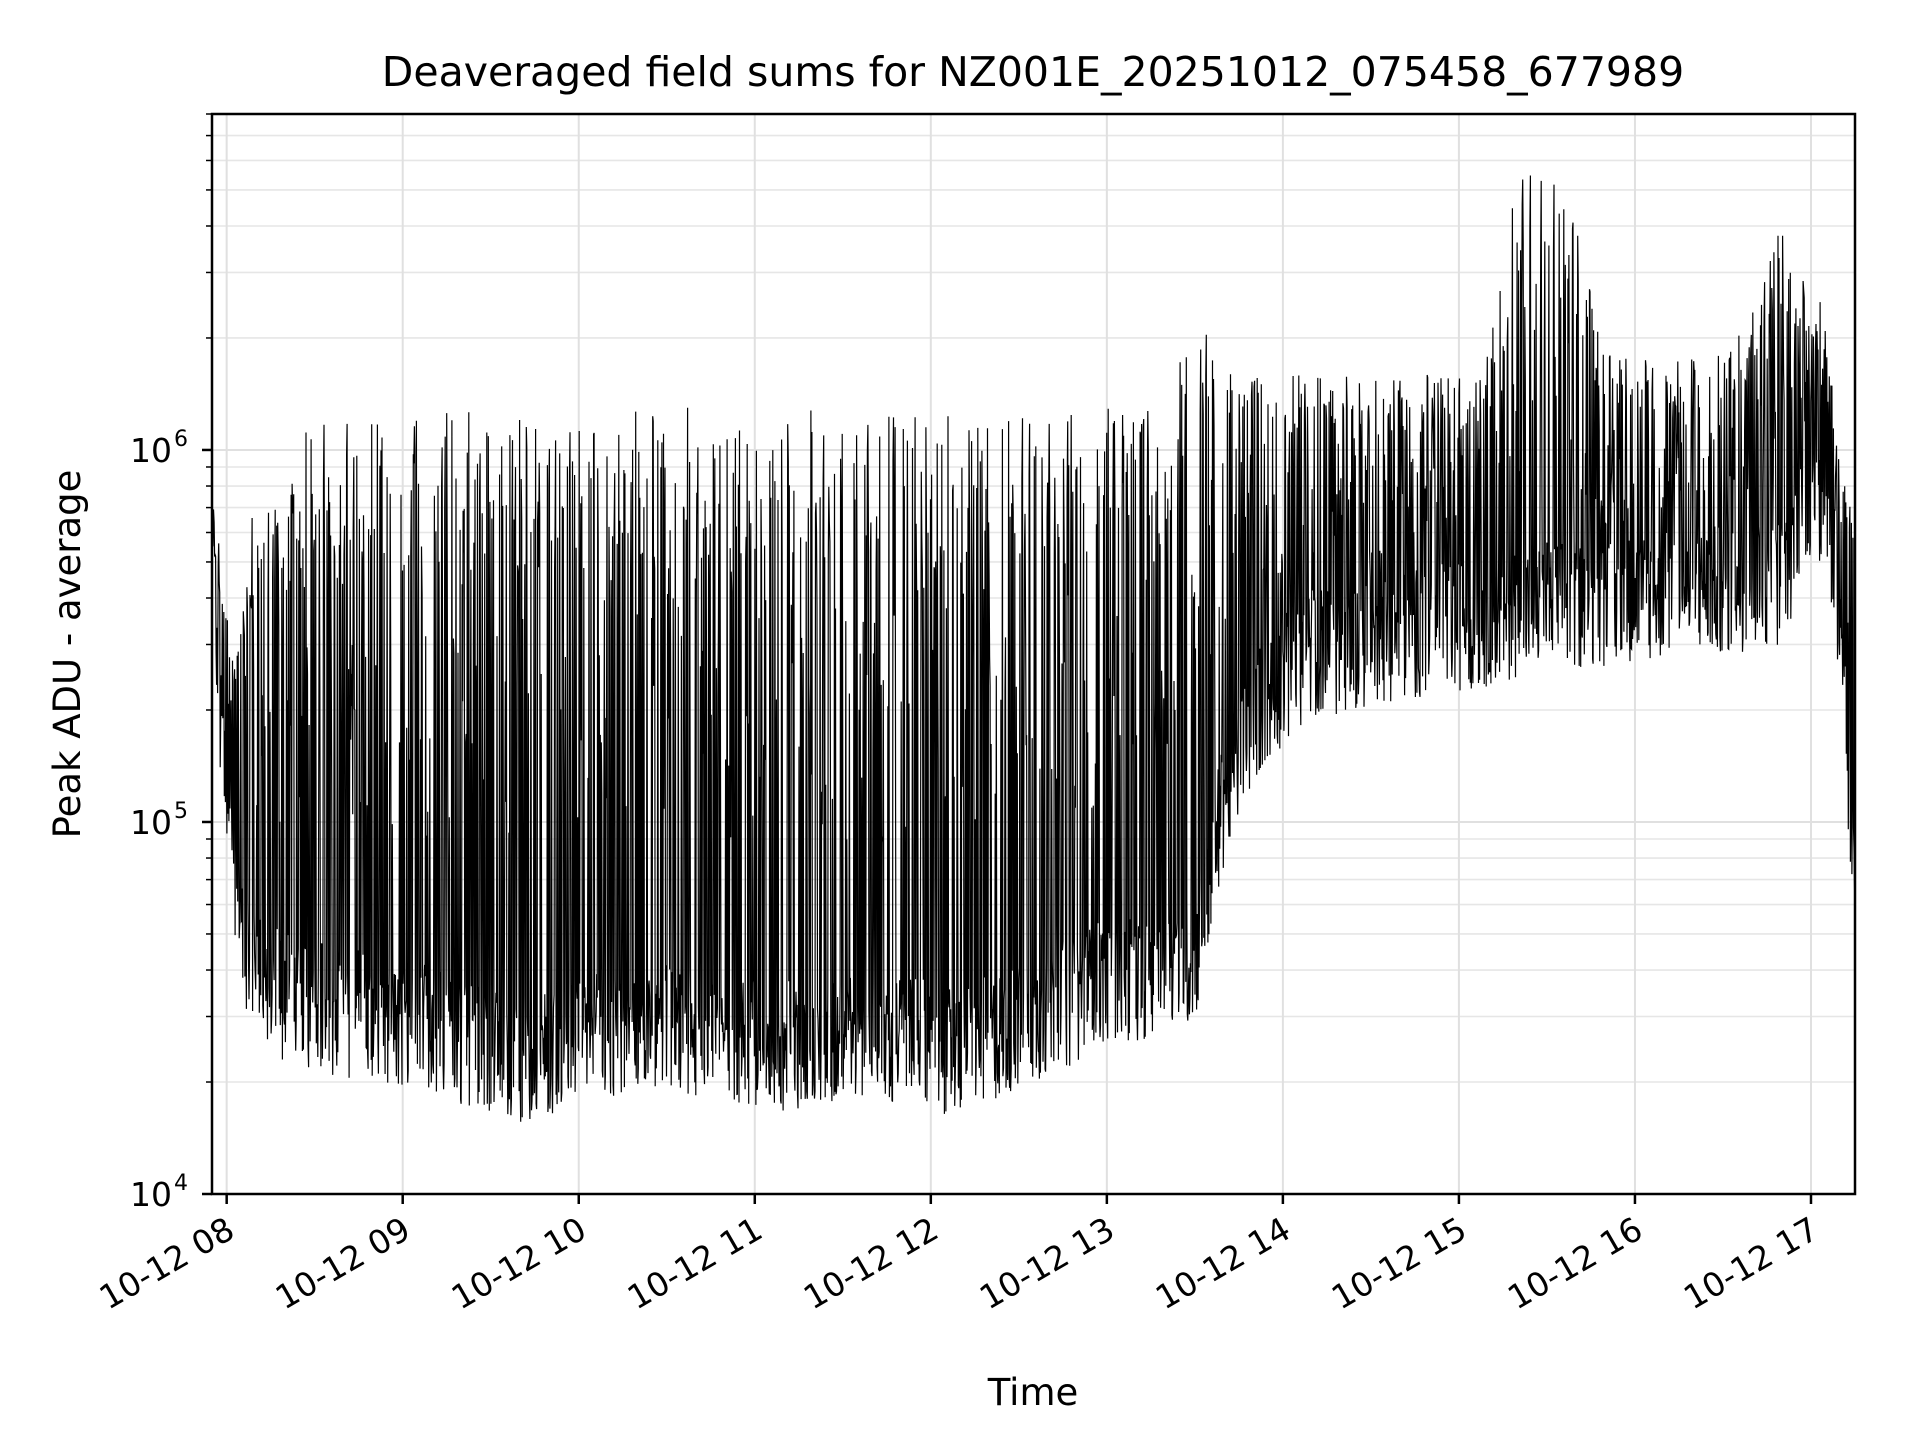 This screenshot has width=1920, height=1440. I want to click on y-tick-label: 10 4, so click(159, 1192).